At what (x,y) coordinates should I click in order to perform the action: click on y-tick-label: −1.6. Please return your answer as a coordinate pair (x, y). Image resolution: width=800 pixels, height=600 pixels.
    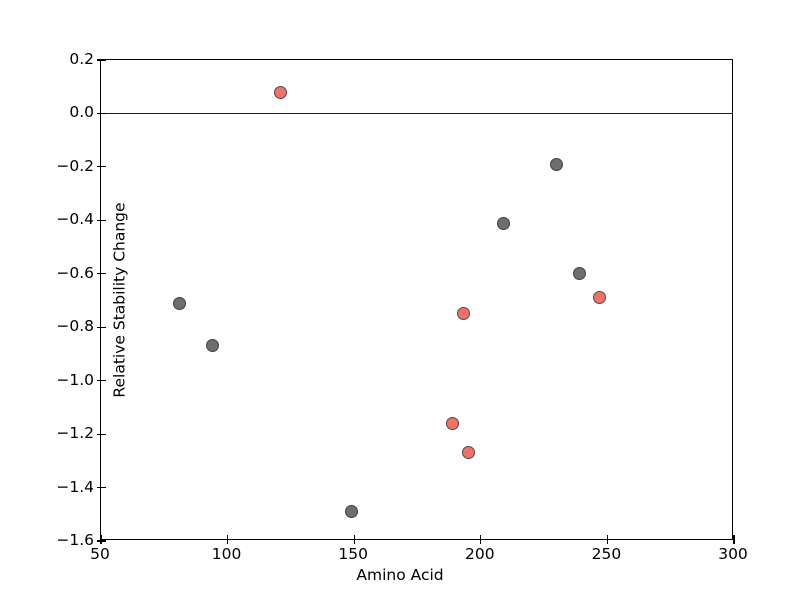
    Looking at the image, I should click on (75, 540).